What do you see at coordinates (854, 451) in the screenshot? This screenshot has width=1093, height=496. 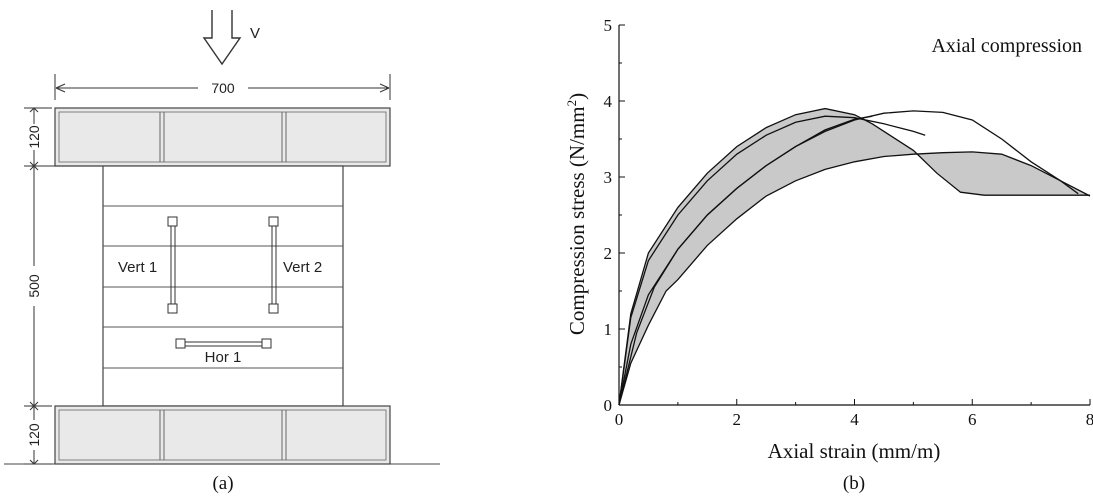 I see `x-axis-label: Axial strain (mm/m)` at bounding box center [854, 451].